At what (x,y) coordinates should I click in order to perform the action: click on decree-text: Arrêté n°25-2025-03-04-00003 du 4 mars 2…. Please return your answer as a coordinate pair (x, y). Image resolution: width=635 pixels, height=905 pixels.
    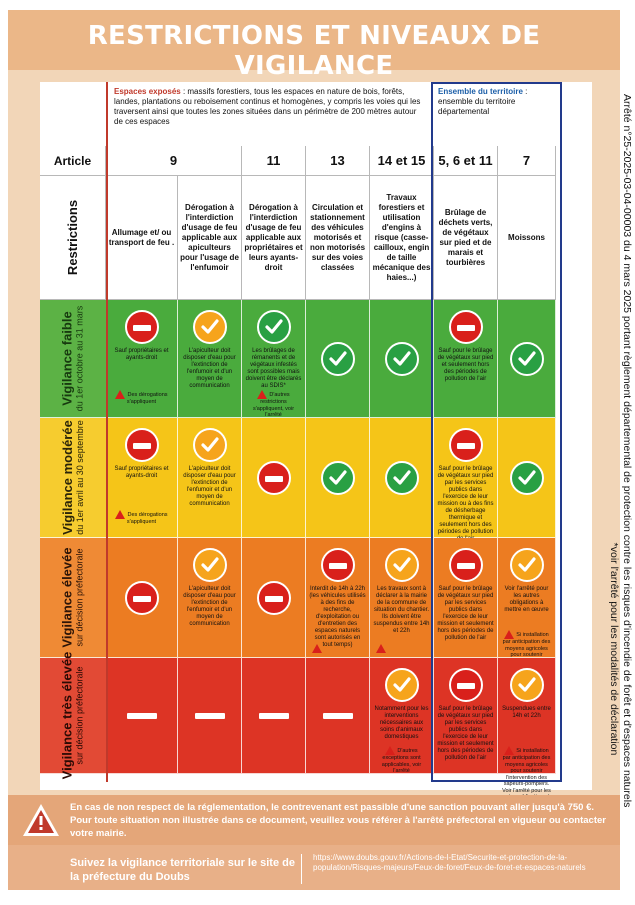
    Looking at the image, I should click on (627, 451).